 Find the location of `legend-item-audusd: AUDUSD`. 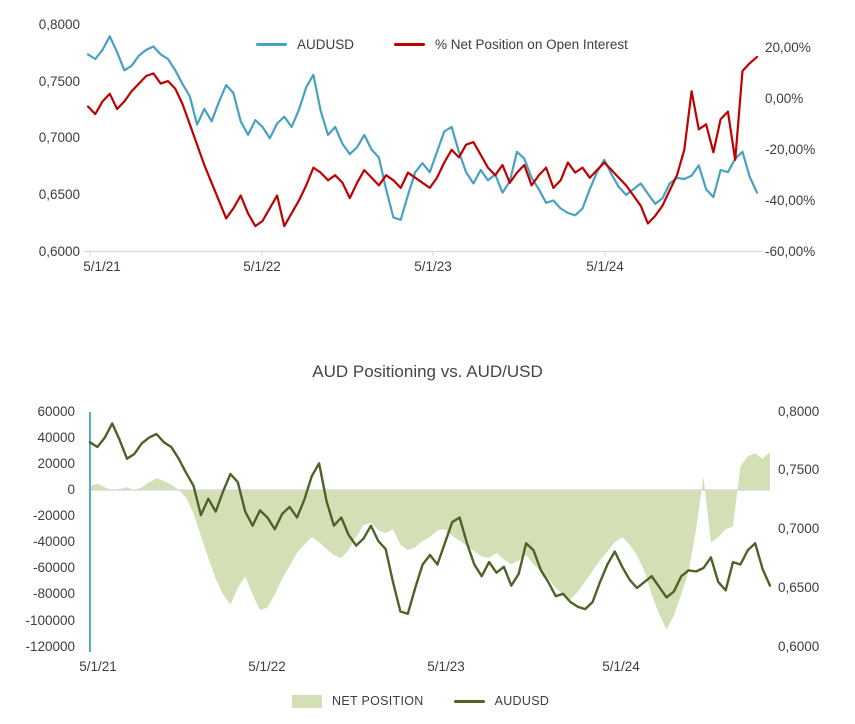

legend-item-audusd: AUDUSD is located at coordinates (305, 44).